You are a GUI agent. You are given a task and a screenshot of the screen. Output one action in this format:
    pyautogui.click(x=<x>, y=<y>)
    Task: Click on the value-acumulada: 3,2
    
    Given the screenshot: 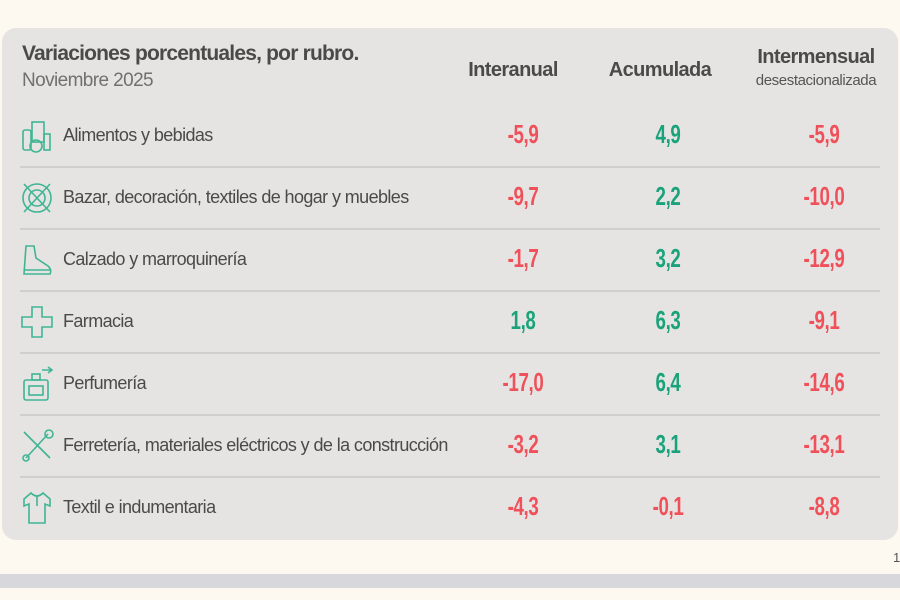 What is the action you would take?
    pyautogui.click(x=668, y=258)
    